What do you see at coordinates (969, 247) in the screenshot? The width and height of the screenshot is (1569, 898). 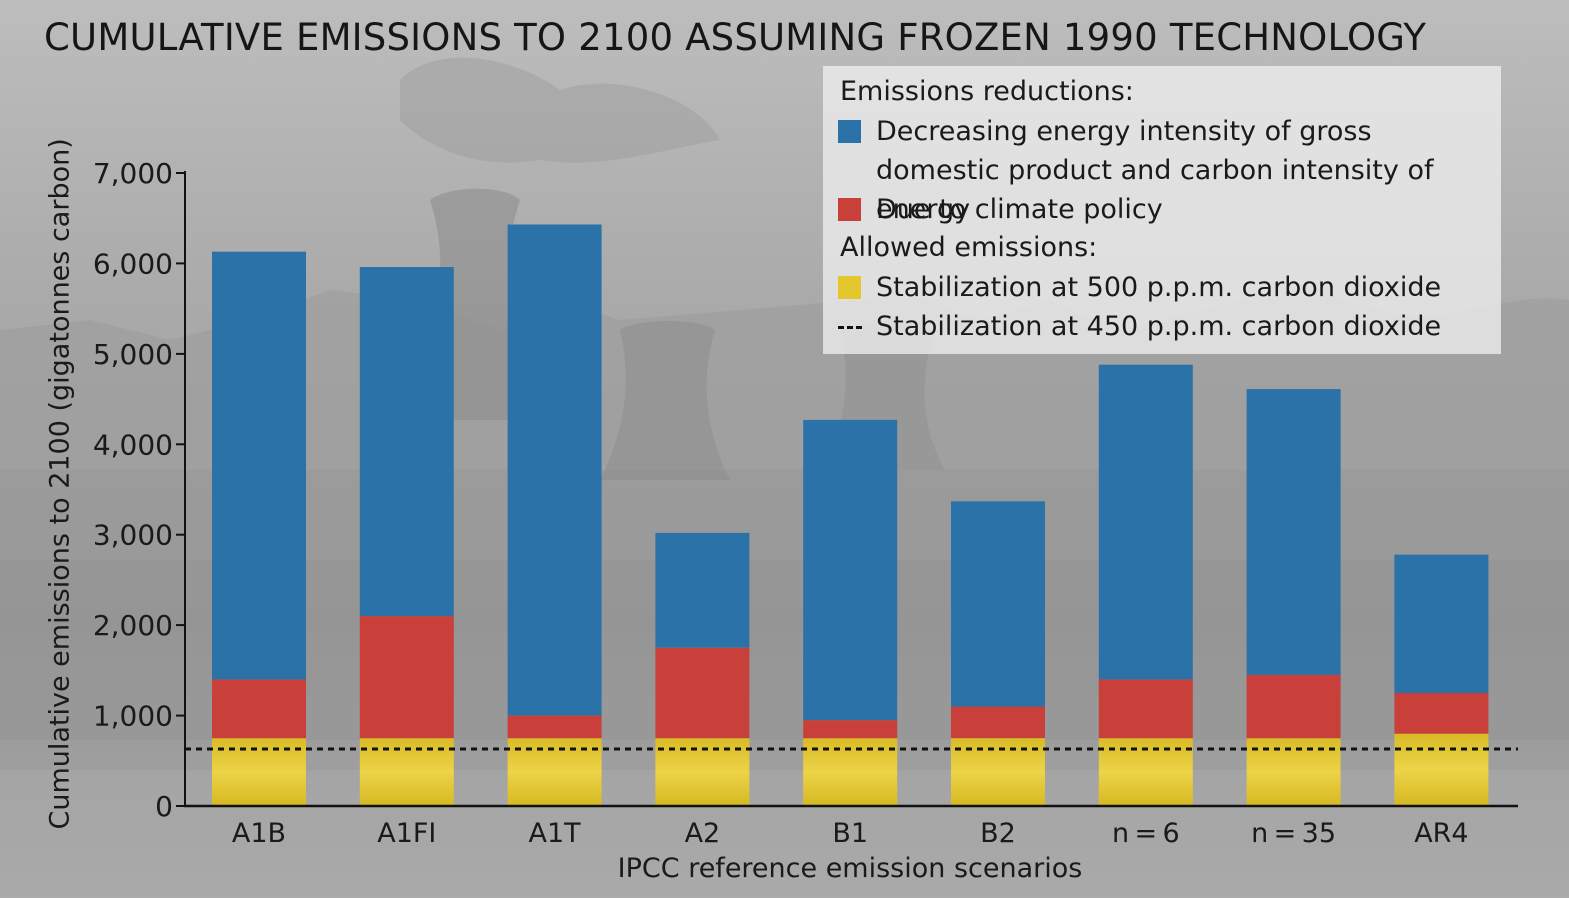 I see `legend-heading-allowed: Allowed emissions:` at bounding box center [969, 247].